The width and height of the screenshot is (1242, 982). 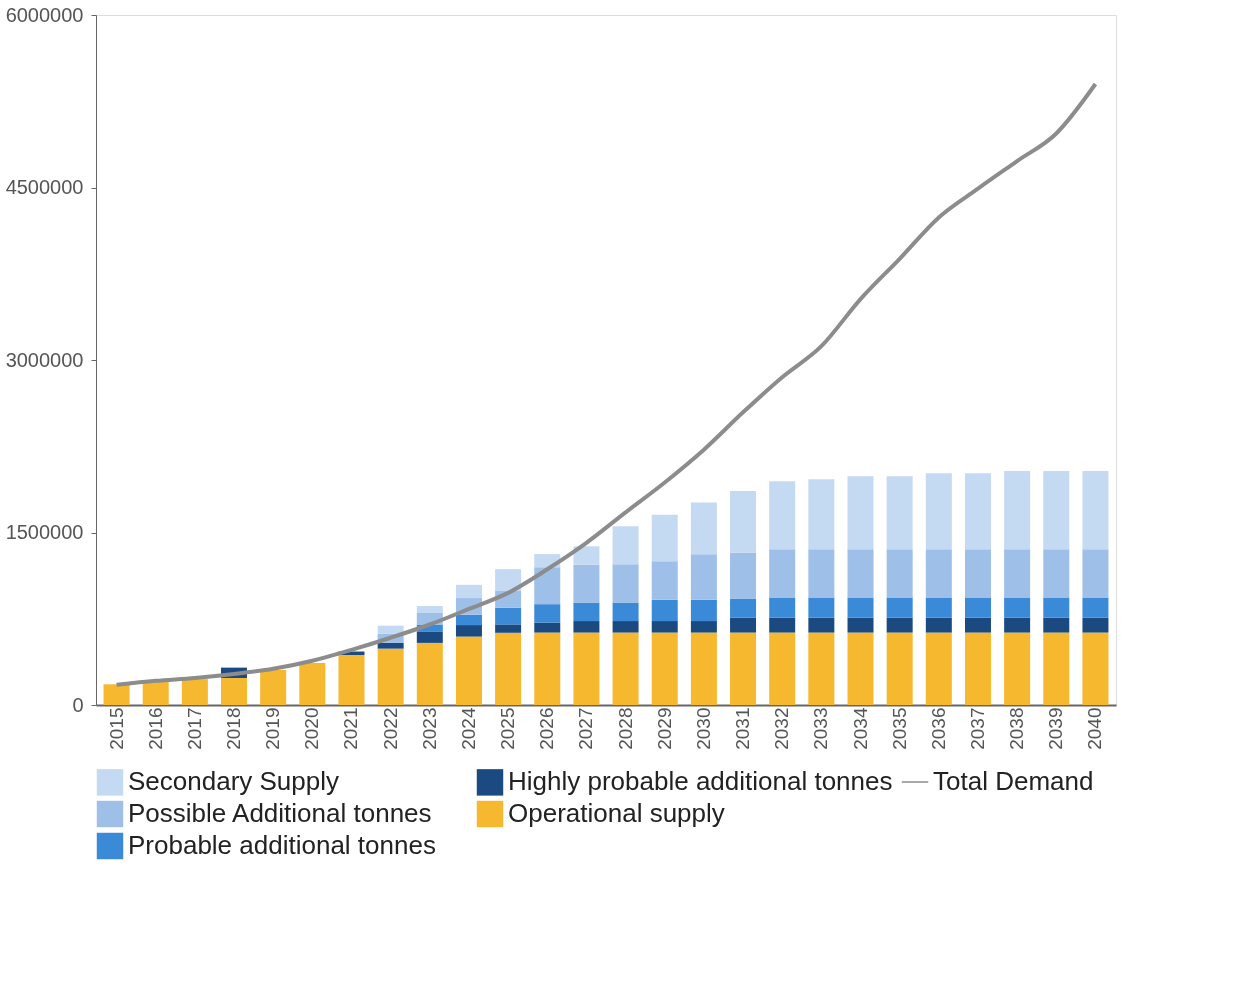 What do you see at coordinates (899, 728) in the screenshot?
I see `x-tick-label: 2035` at bounding box center [899, 728].